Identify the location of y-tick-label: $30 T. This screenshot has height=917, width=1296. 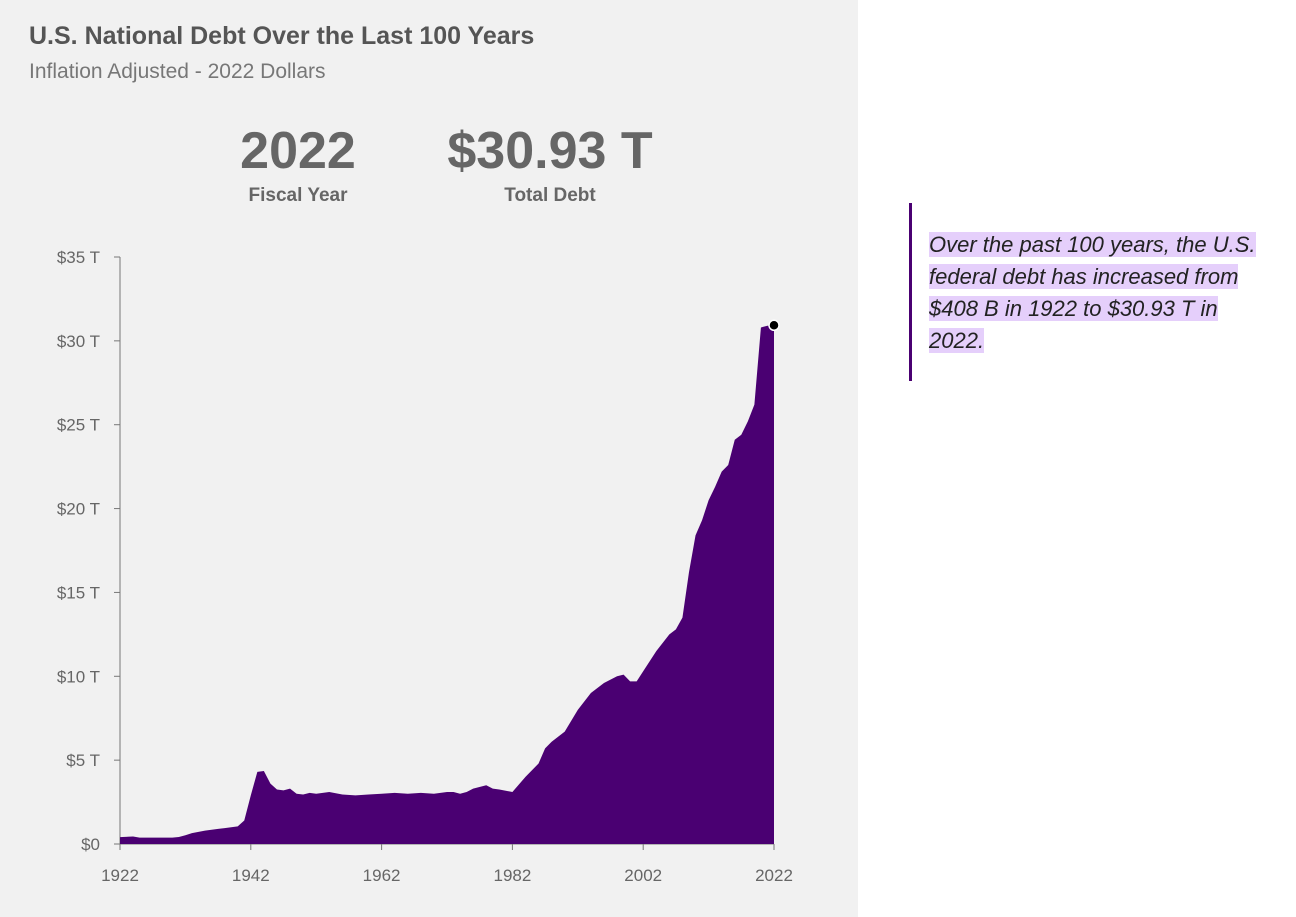
(78, 341).